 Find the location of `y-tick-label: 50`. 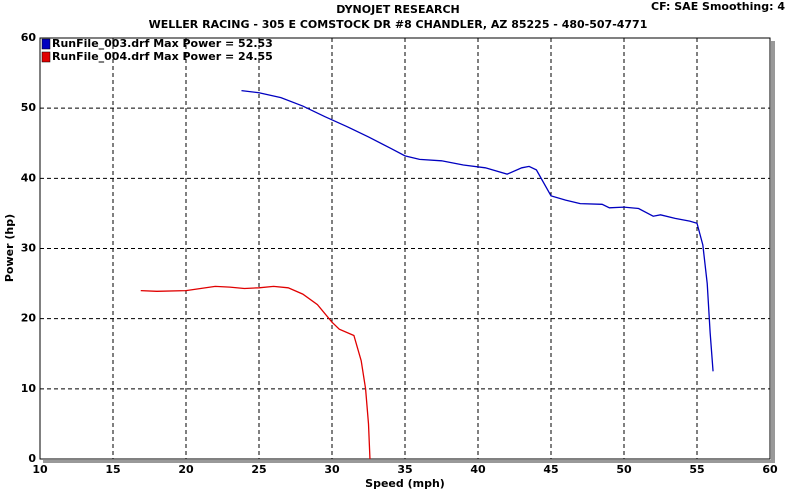

y-tick-label: 50 is located at coordinates (29, 107).